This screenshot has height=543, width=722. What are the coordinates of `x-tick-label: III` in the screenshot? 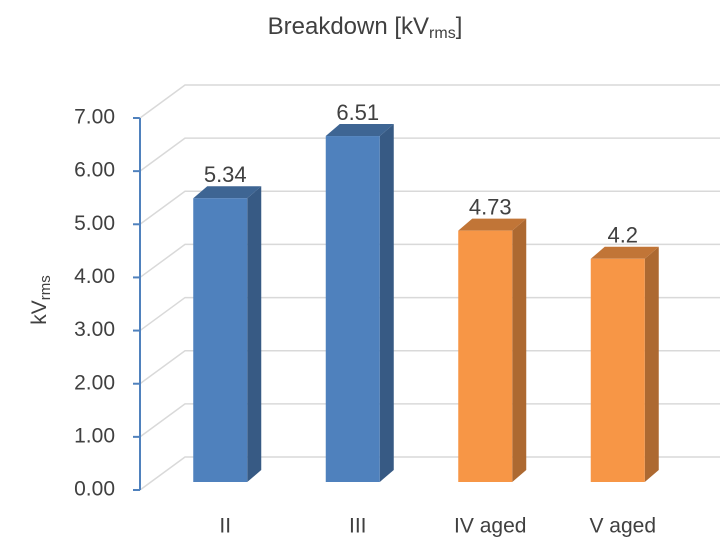 It's located at (358, 526).